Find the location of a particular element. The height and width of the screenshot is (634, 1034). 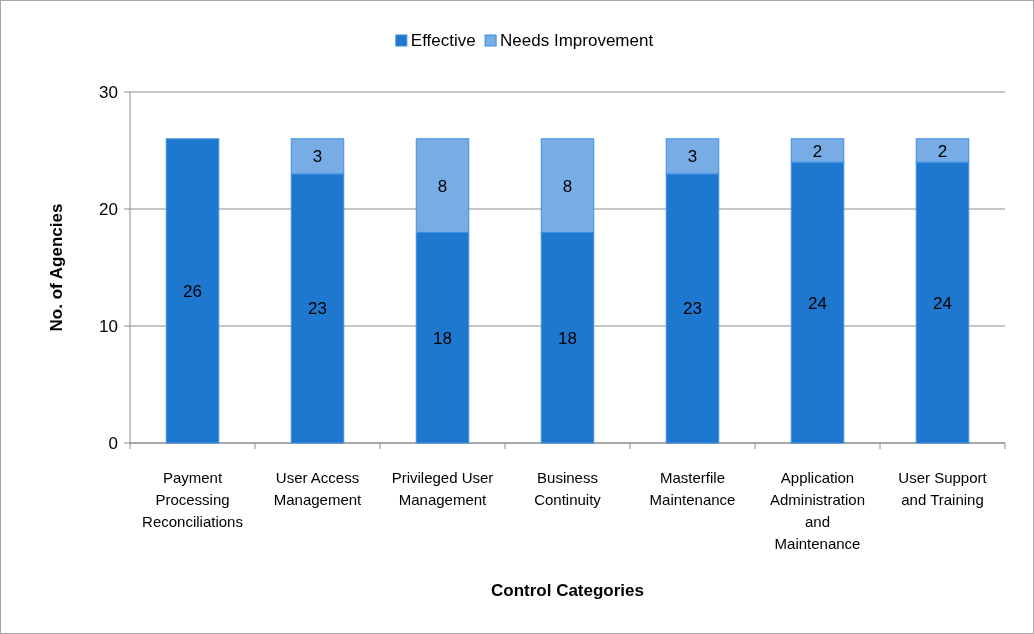

x-tick-label: Masterfile Maintenance is located at coordinates (692, 488).